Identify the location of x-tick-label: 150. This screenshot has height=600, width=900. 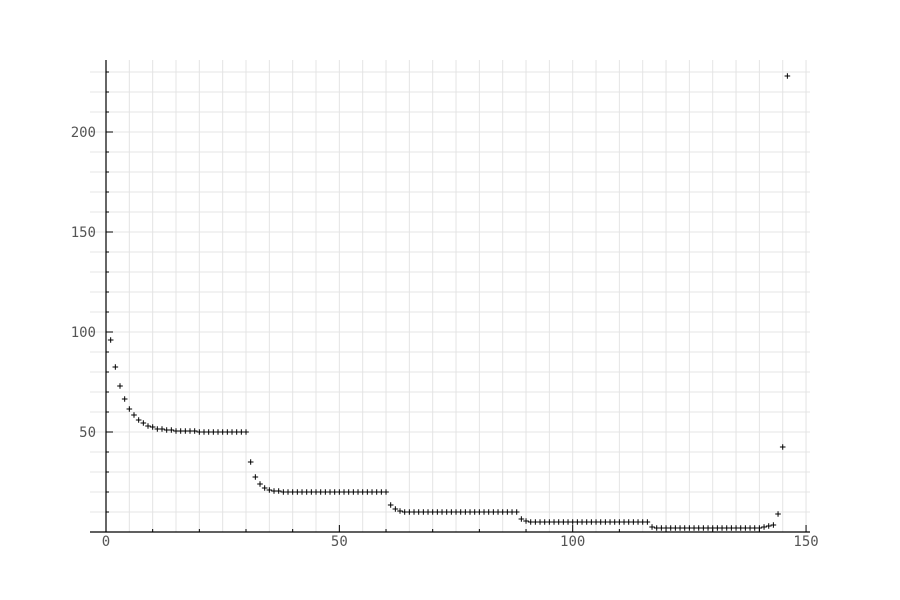
(805, 542).